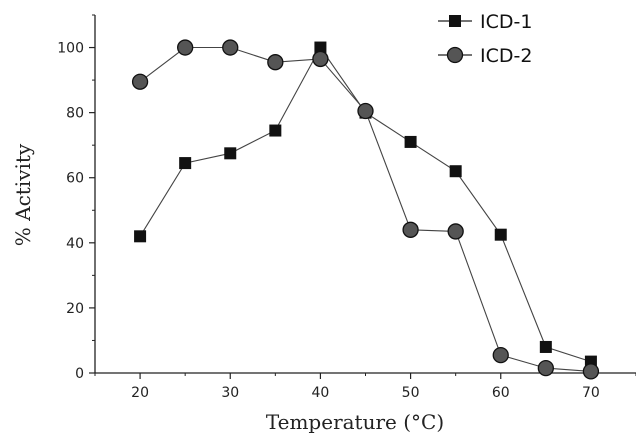 Image resolution: width=636 pixels, height=437 pixels. I want to click on x-tick-label: 70, so click(591, 393).